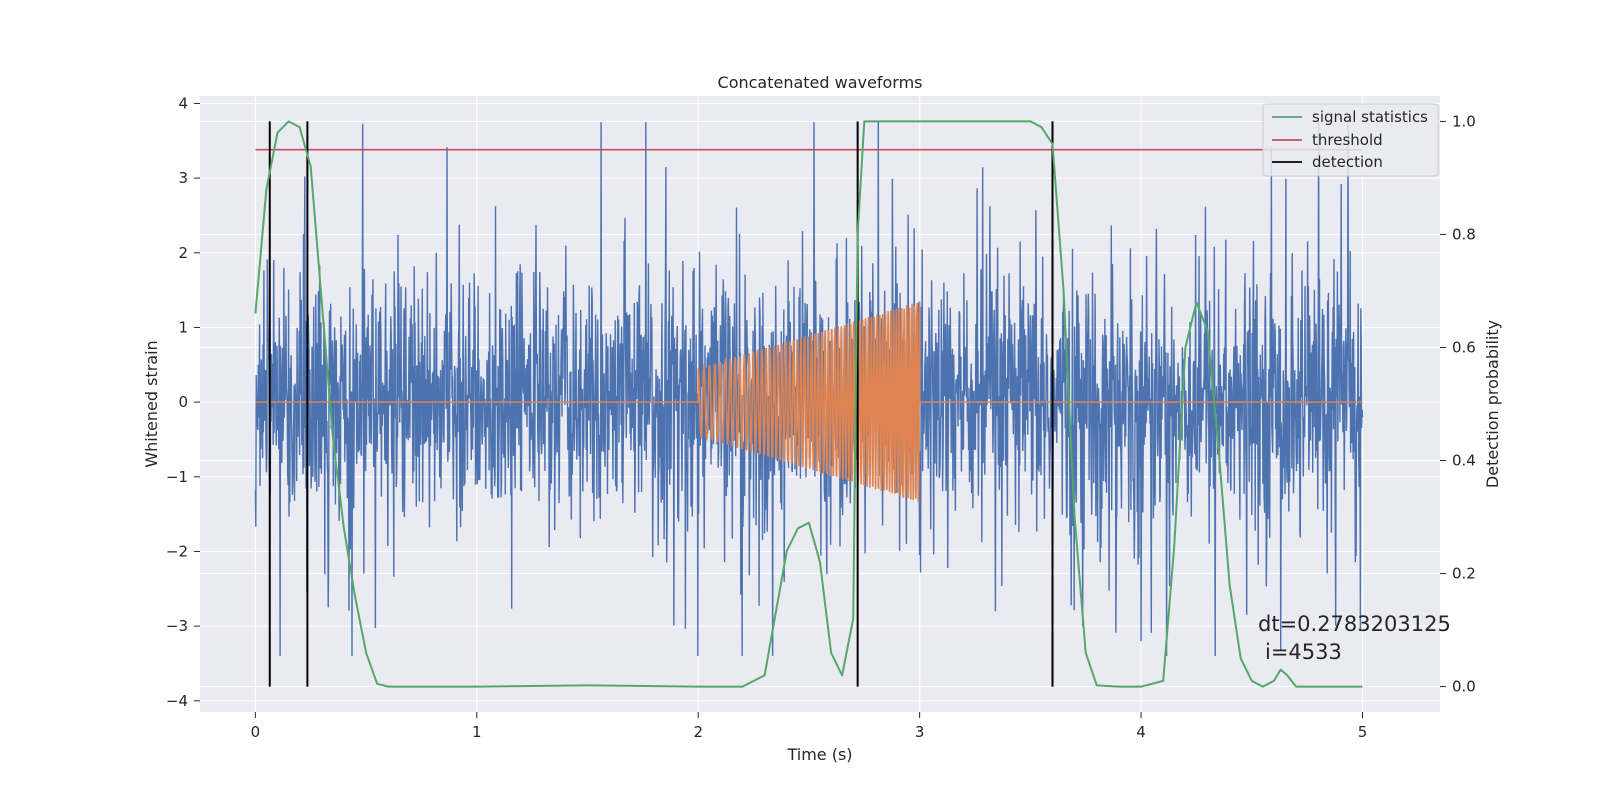 The height and width of the screenshot is (800, 1600). I want to click on y-axis-label: Whitened strain, so click(151, 403).